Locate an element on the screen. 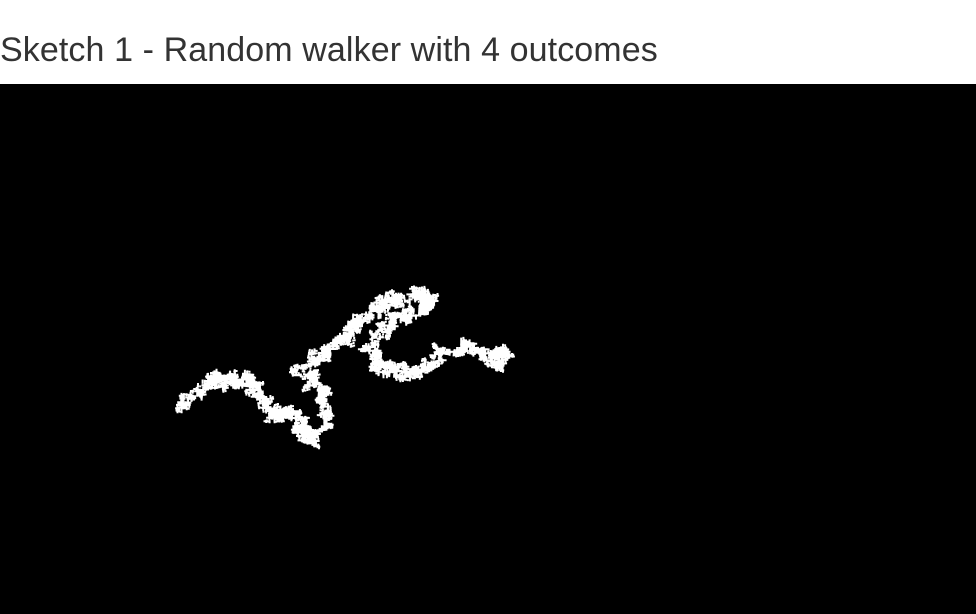 The image size is (976, 614). walker-trail-path is located at coordinates (345, 367).